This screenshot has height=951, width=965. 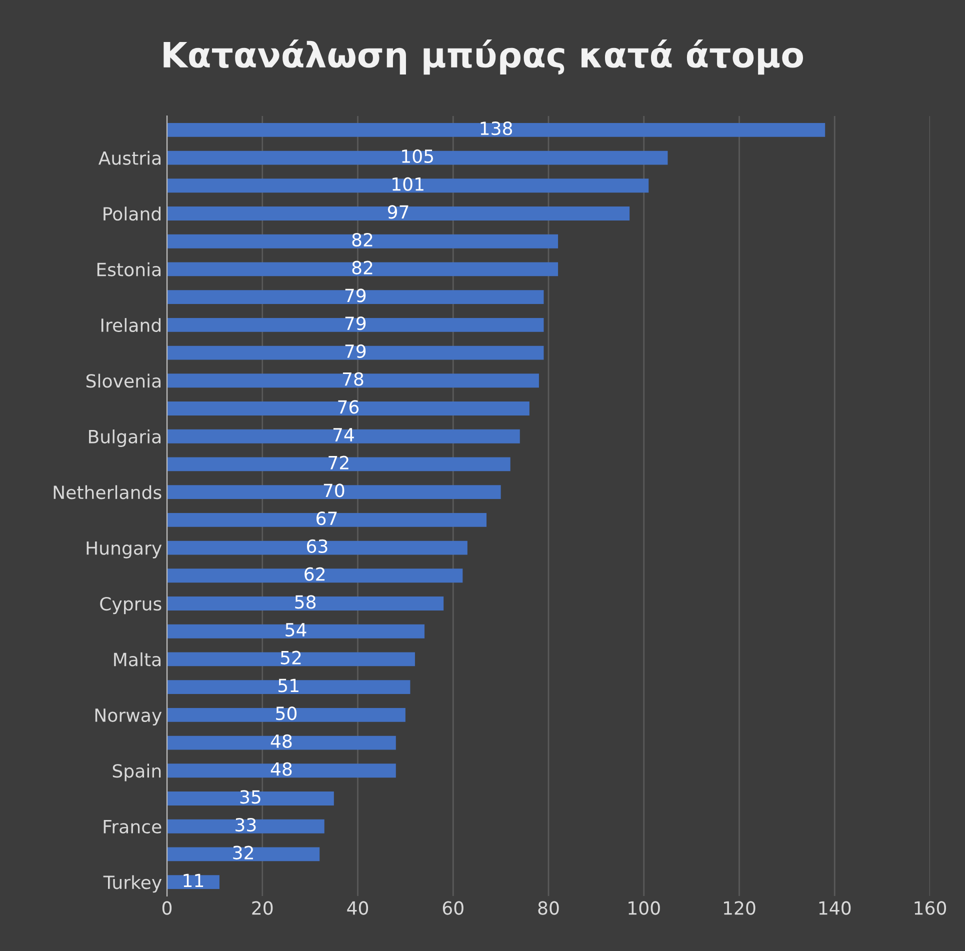 I want to click on x-tick-label: 60, so click(x=453, y=908).